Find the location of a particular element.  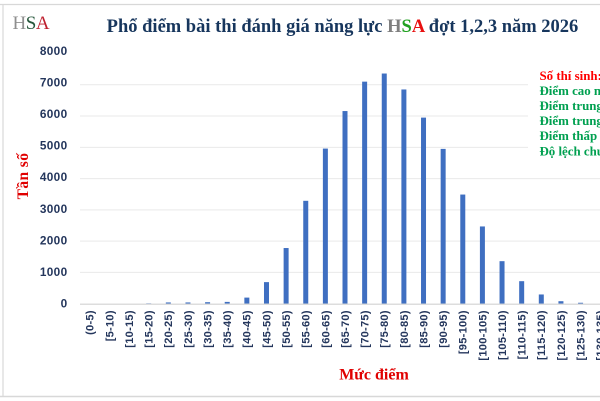

svg-text: Điểm trung bình: 79,2 is located at coordinates (570, 106).